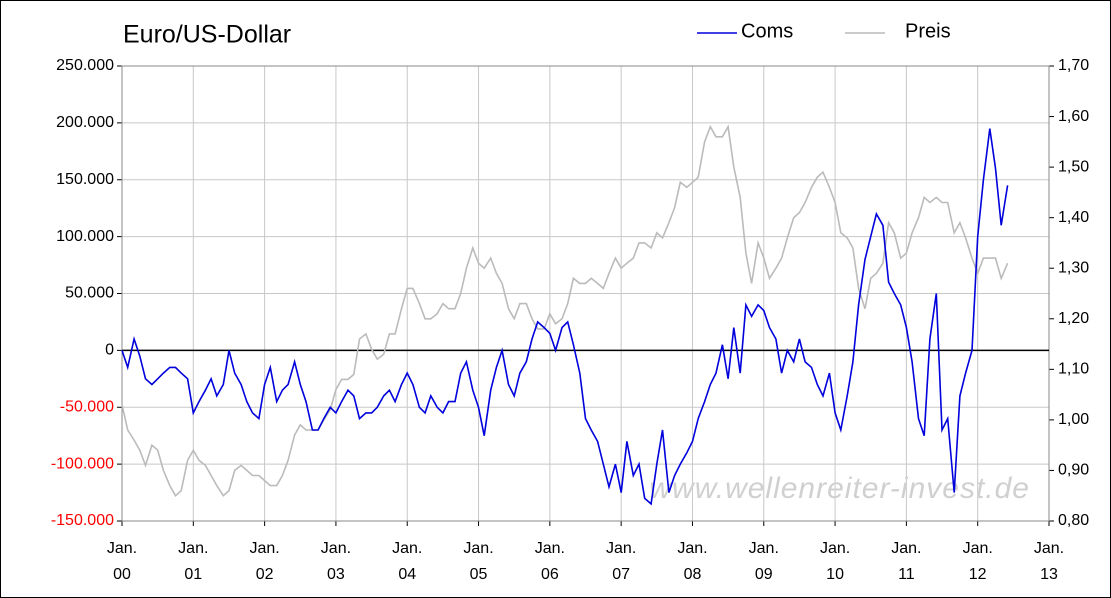 The image size is (1111, 598). What do you see at coordinates (1073, 470) in the screenshot?
I see `y2-tick-label: 0,90` at bounding box center [1073, 470].